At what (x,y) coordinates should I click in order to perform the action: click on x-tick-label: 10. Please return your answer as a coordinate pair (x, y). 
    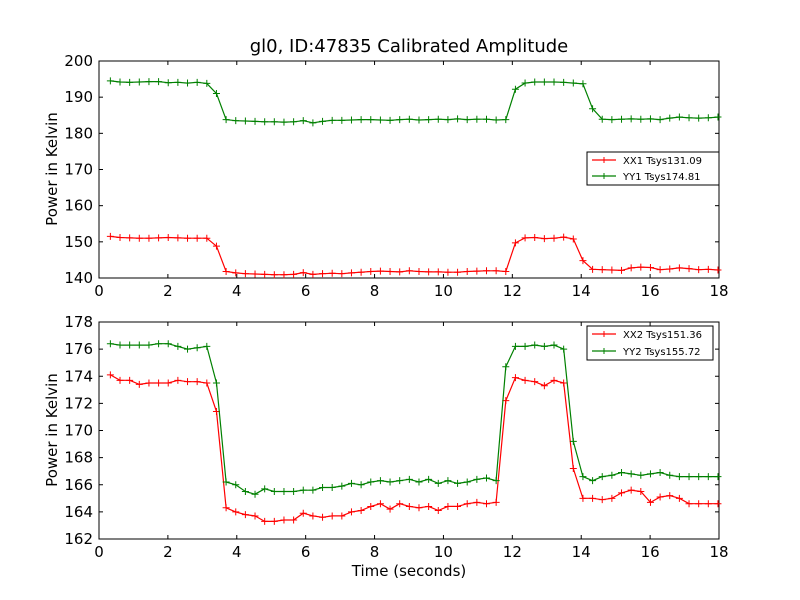
    Looking at the image, I should click on (443, 552).